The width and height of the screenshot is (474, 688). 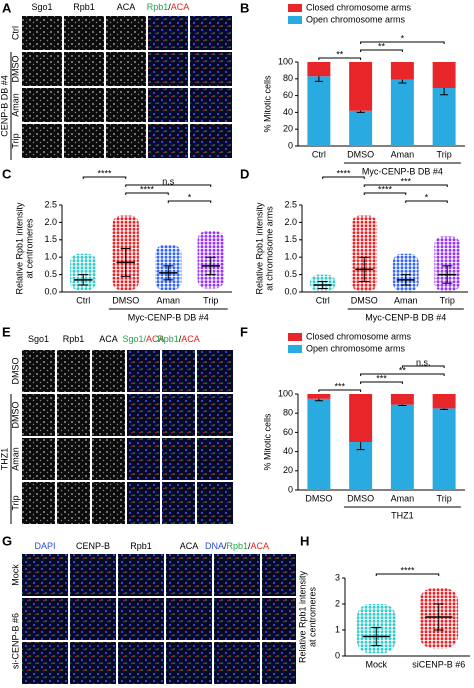 What do you see at coordinates (190, 339) in the screenshot?
I see `header-part: ACA` at bounding box center [190, 339].